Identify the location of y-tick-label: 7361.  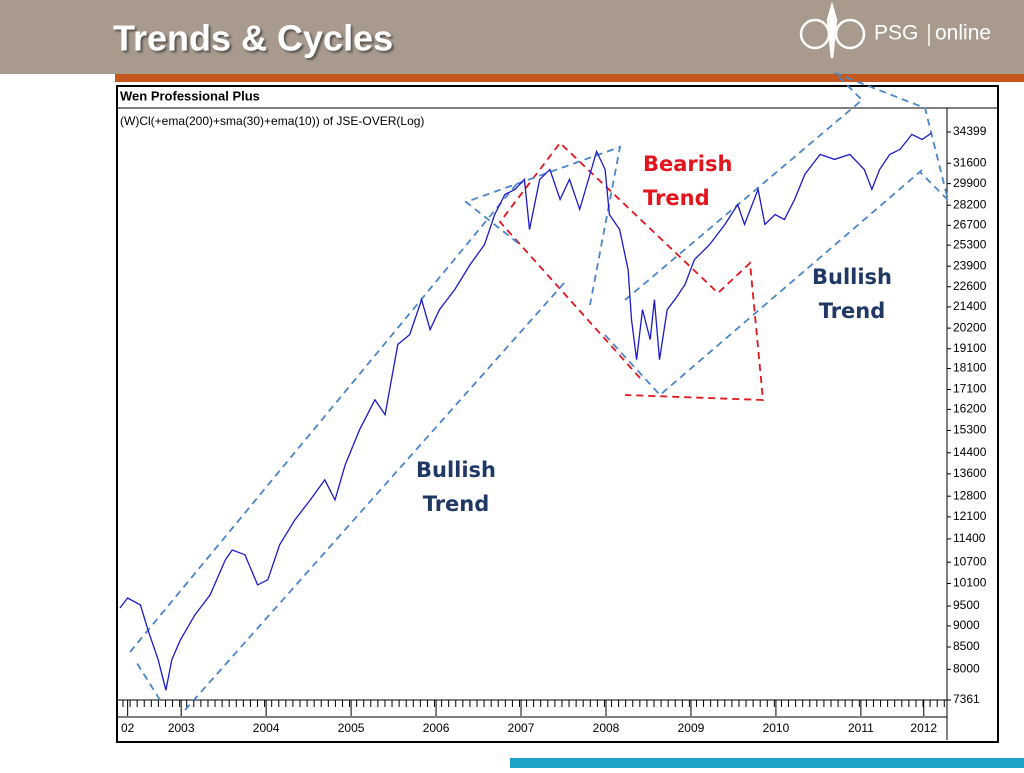
(966, 699).